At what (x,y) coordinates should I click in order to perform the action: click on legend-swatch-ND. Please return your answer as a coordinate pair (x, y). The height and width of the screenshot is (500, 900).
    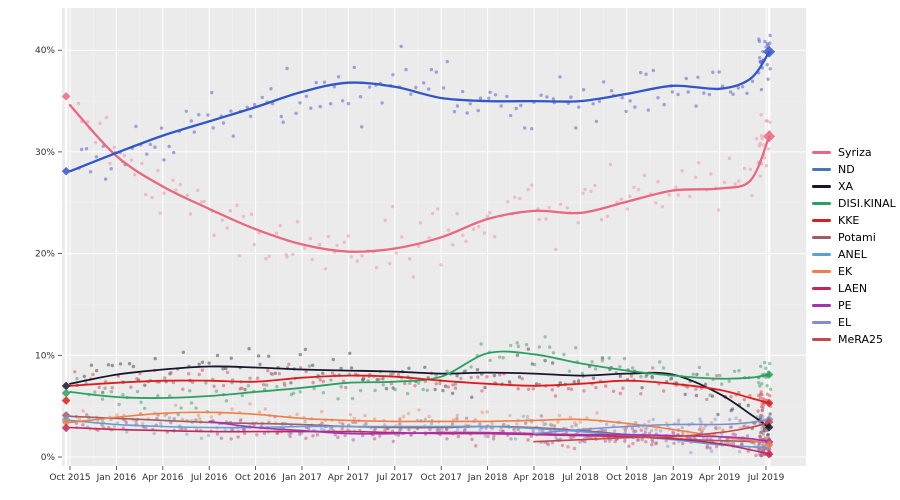
    Looking at the image, I should click on (821, 169).